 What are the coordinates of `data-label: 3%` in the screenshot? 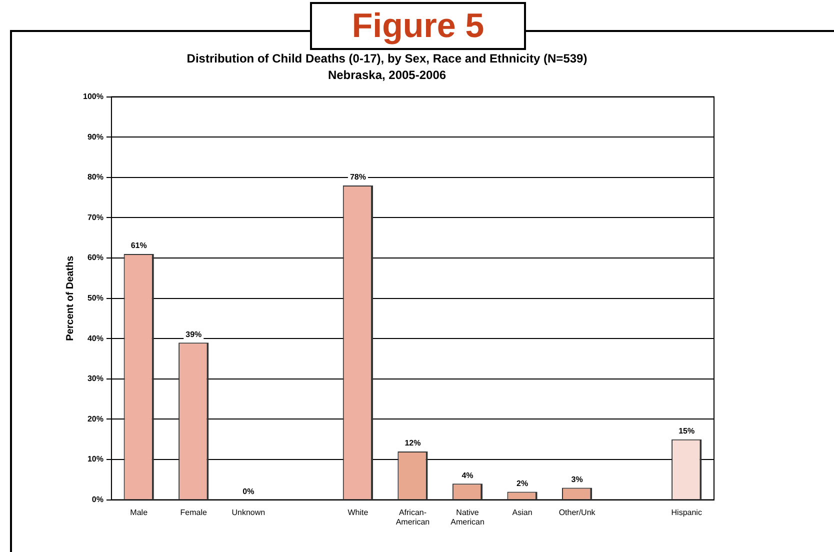 It's located at (577, 479).